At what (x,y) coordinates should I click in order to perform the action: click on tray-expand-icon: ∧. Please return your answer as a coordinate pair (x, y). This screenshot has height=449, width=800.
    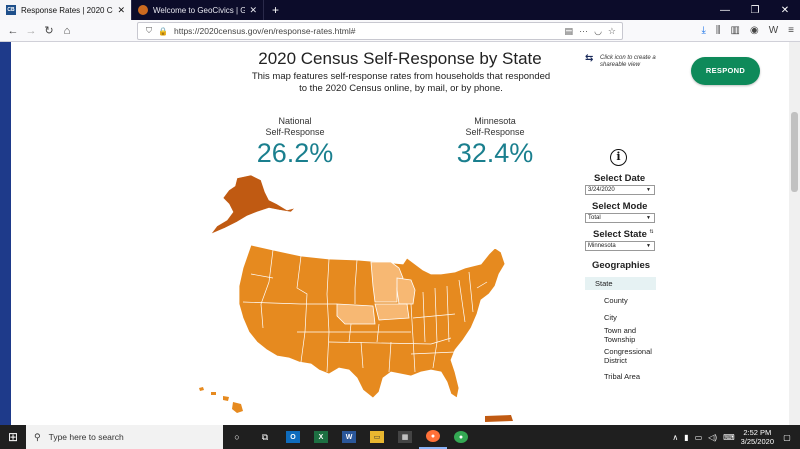
    Looking at the image, I should click on (675, 437).